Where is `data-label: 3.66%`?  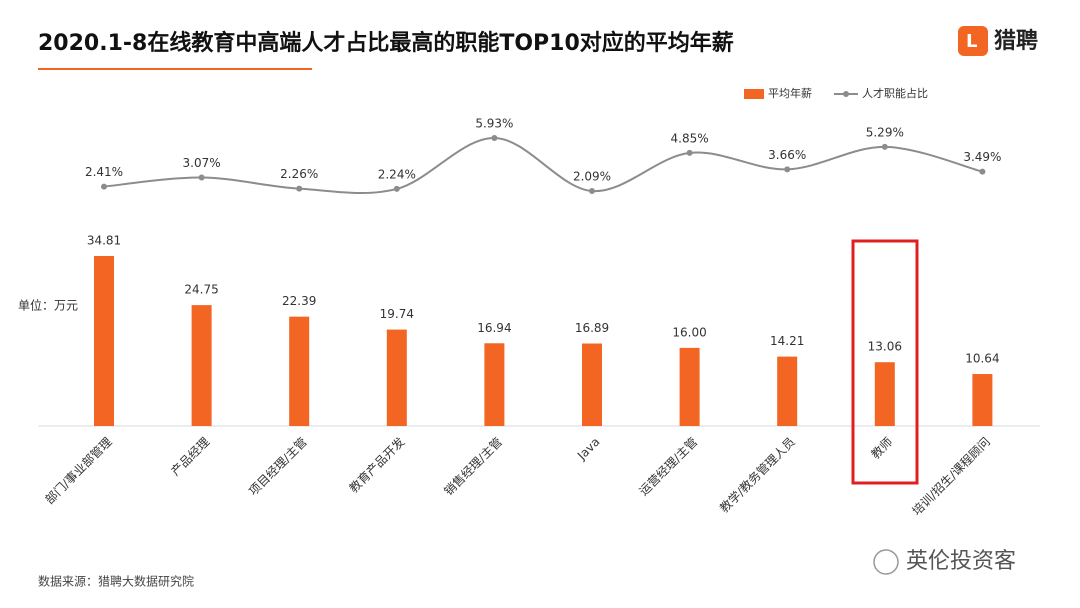 data-label: 3.66% is located at coordinates (787, 155).